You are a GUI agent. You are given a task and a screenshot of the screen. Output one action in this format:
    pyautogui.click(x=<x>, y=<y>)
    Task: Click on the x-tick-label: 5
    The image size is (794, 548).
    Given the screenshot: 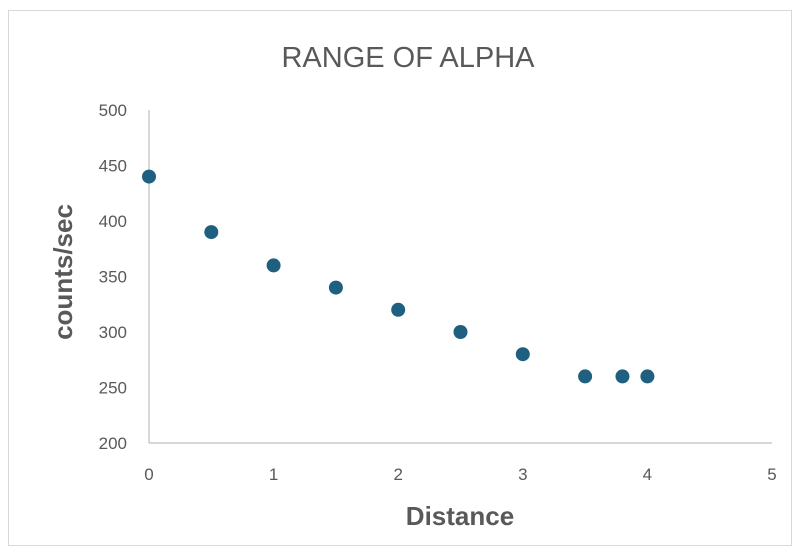 What is the action you would take?
    pyautogui.click(x=771, y=474)
    